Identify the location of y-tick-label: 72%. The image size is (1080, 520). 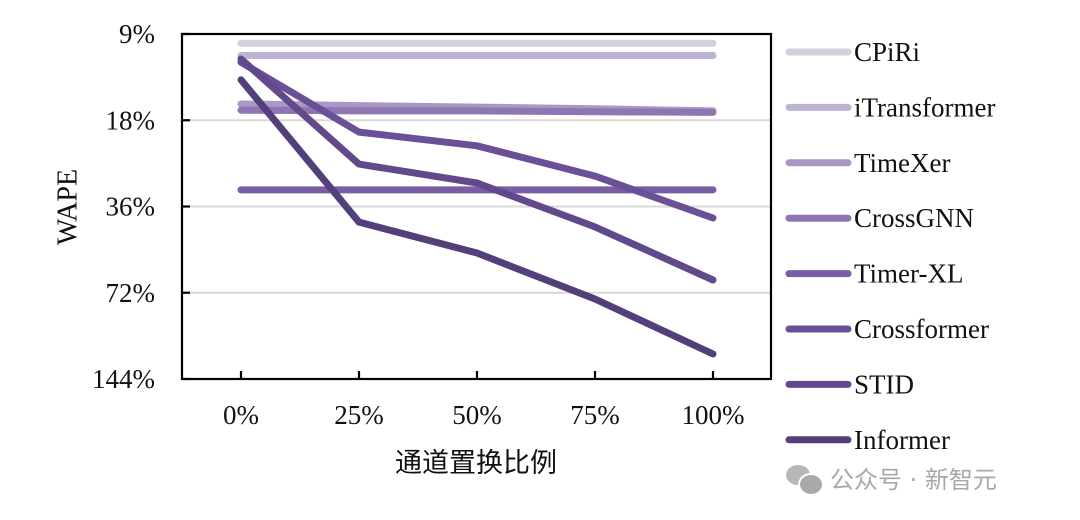
(131, 293).